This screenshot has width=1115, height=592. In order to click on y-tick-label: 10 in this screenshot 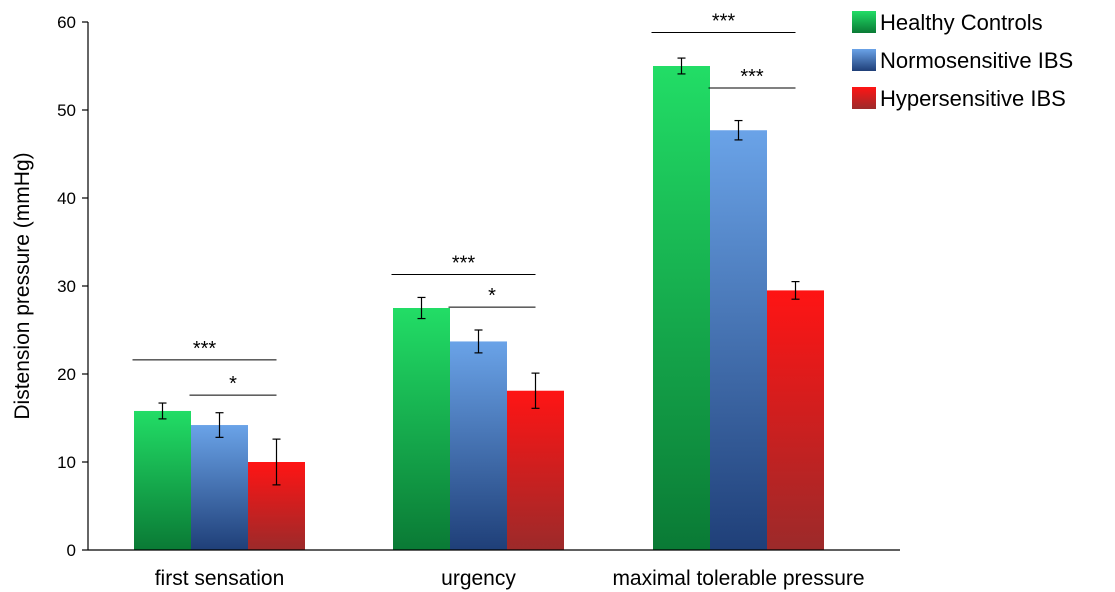, I will do `click(66, 462)`.